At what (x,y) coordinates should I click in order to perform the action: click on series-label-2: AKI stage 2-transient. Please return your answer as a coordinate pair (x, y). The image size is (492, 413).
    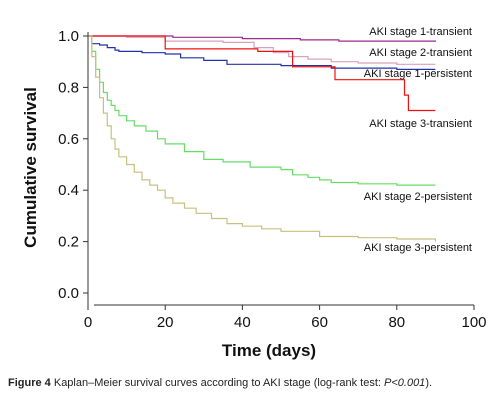
    Looking at the image, I should click on (420, 53).